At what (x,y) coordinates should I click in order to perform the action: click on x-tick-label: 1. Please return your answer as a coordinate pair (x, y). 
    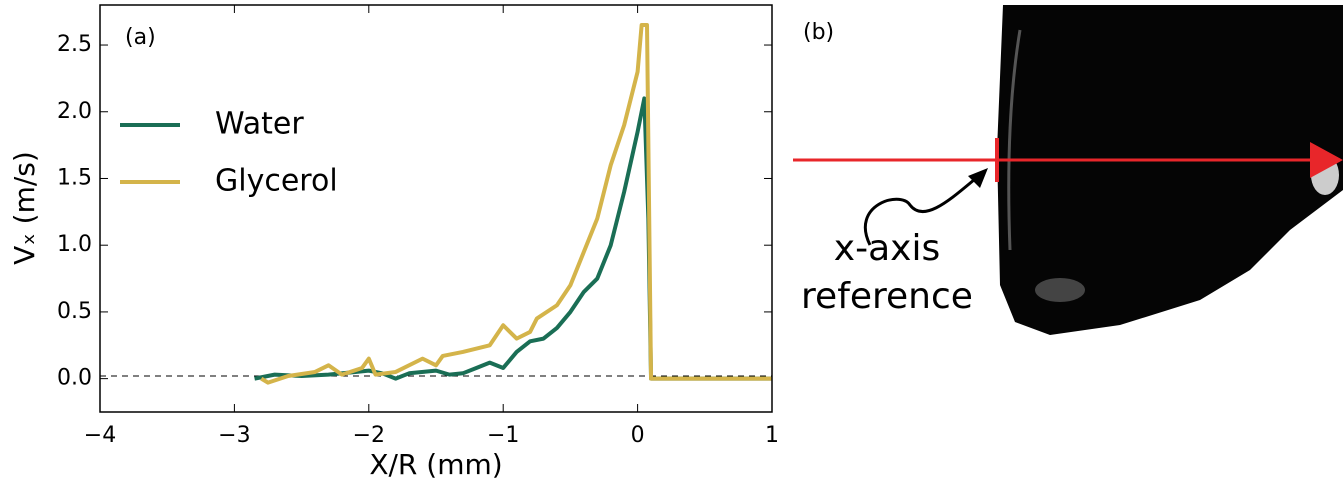
    Looking at the image, I should click on (772, 435).